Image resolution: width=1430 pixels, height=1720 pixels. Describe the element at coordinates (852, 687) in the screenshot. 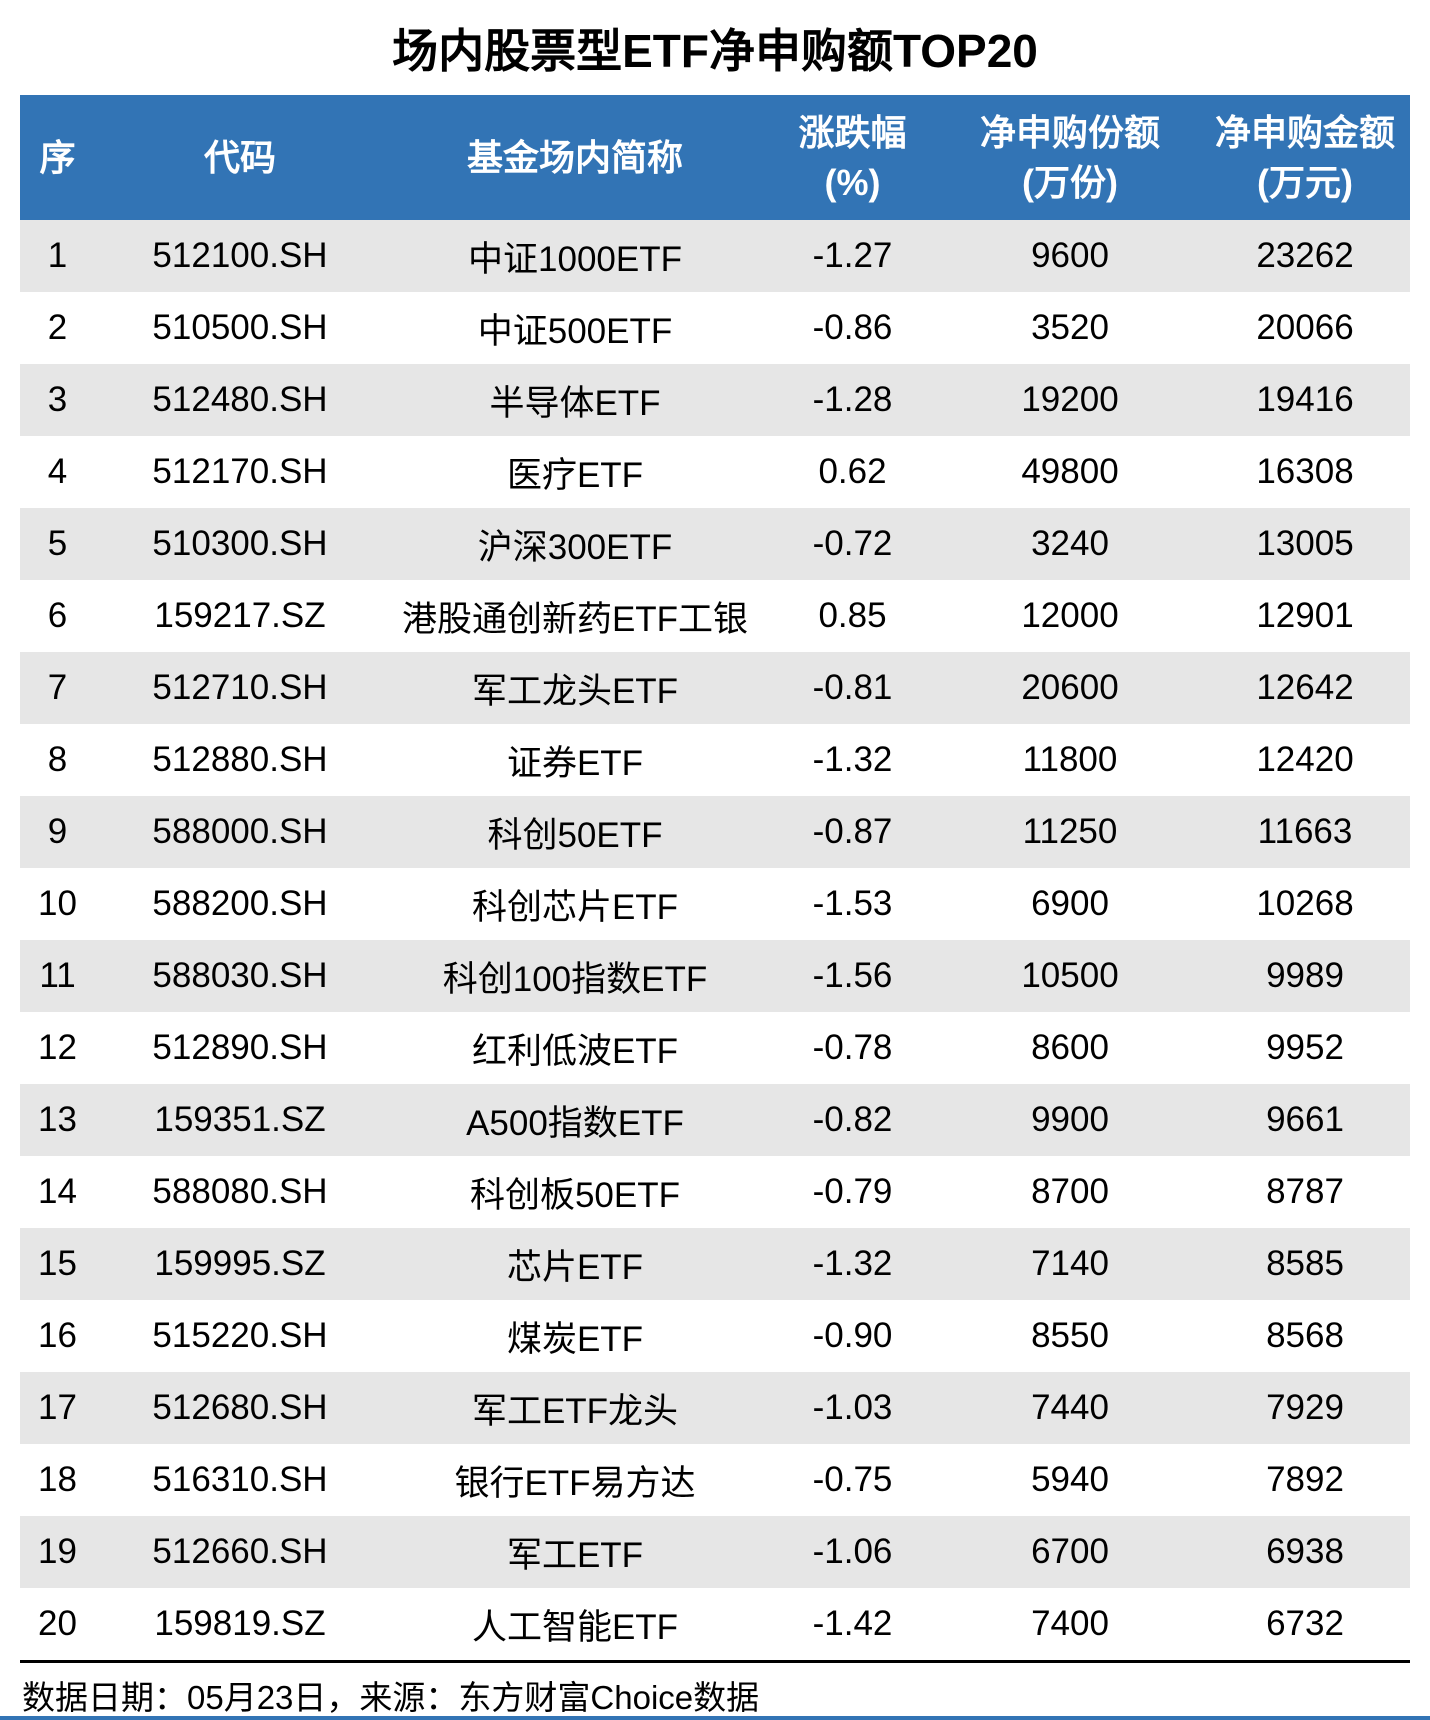

I see `cell-change-pct: -0.81` at that location.